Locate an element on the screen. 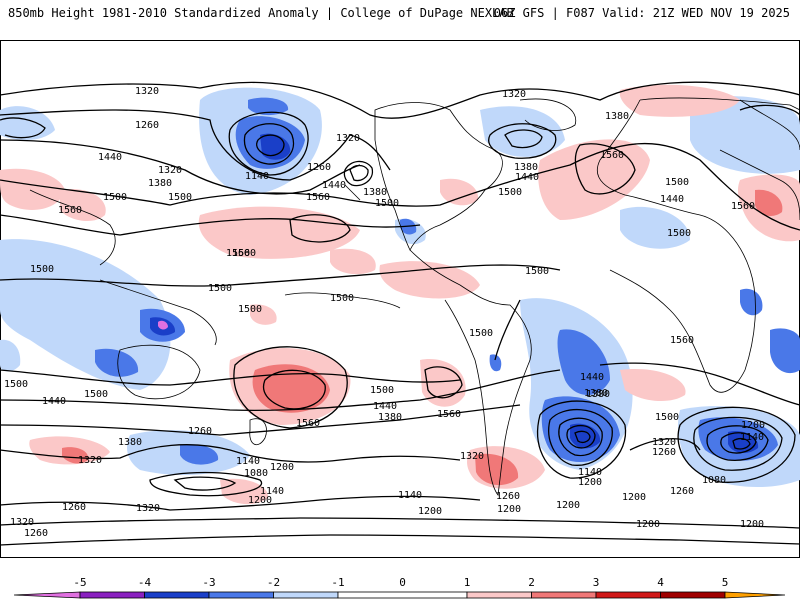 The width and height of the screenshot is (800, 600). colorbar-seg-neg2 is located at coordinates (241, 595).